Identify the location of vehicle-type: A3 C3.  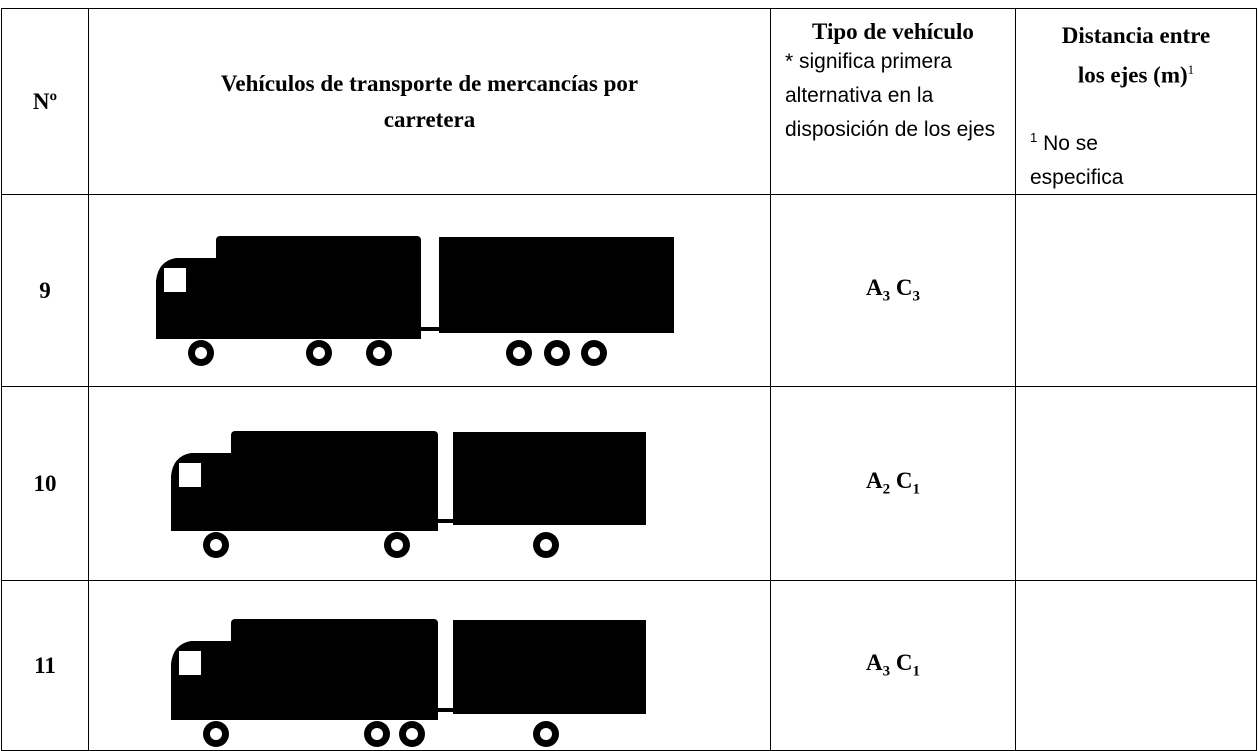
(893, 290).